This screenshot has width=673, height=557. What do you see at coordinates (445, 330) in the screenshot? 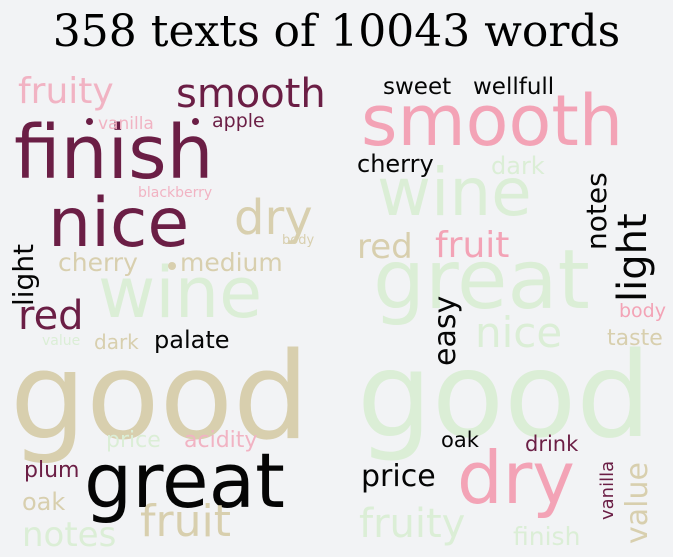
I see `cloud-word: easy` at bounding box center [445, 330].